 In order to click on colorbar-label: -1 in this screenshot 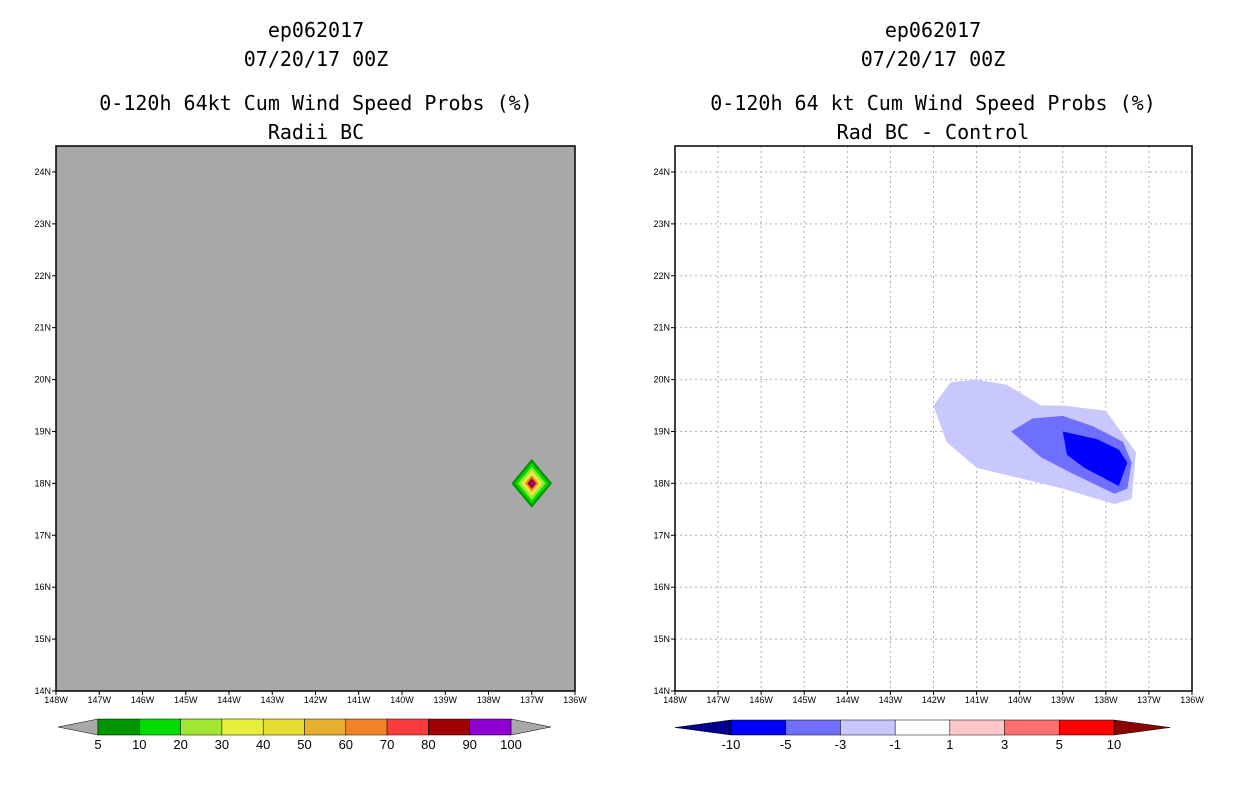, I will do `click(895, 744)`.